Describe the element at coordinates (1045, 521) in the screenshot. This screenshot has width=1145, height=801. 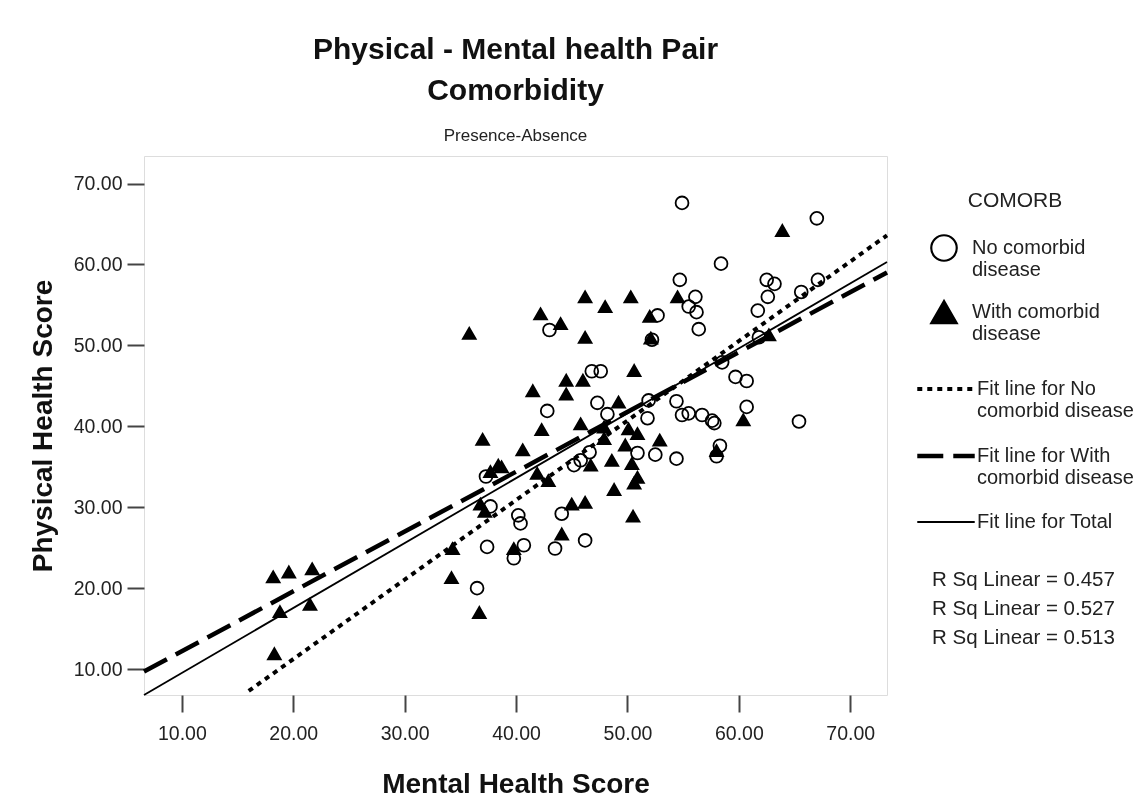
I see `legend-label: Fit line for Total` at that location.